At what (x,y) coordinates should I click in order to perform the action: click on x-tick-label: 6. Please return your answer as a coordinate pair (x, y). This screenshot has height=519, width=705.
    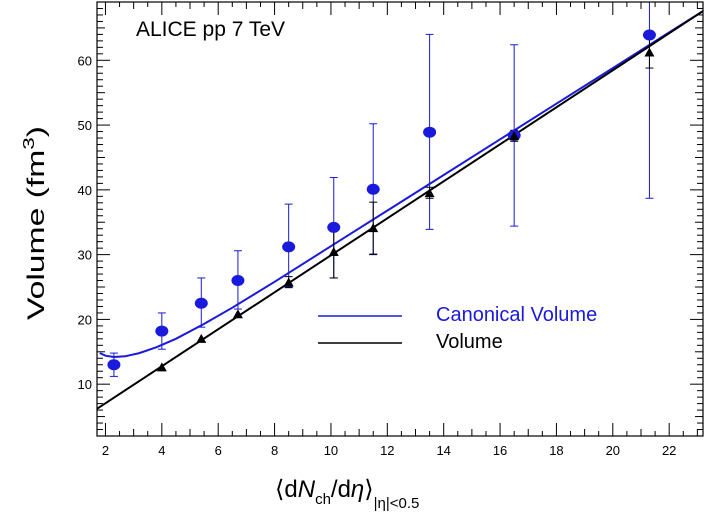
    Looking at the image, I should click on (218, 450).